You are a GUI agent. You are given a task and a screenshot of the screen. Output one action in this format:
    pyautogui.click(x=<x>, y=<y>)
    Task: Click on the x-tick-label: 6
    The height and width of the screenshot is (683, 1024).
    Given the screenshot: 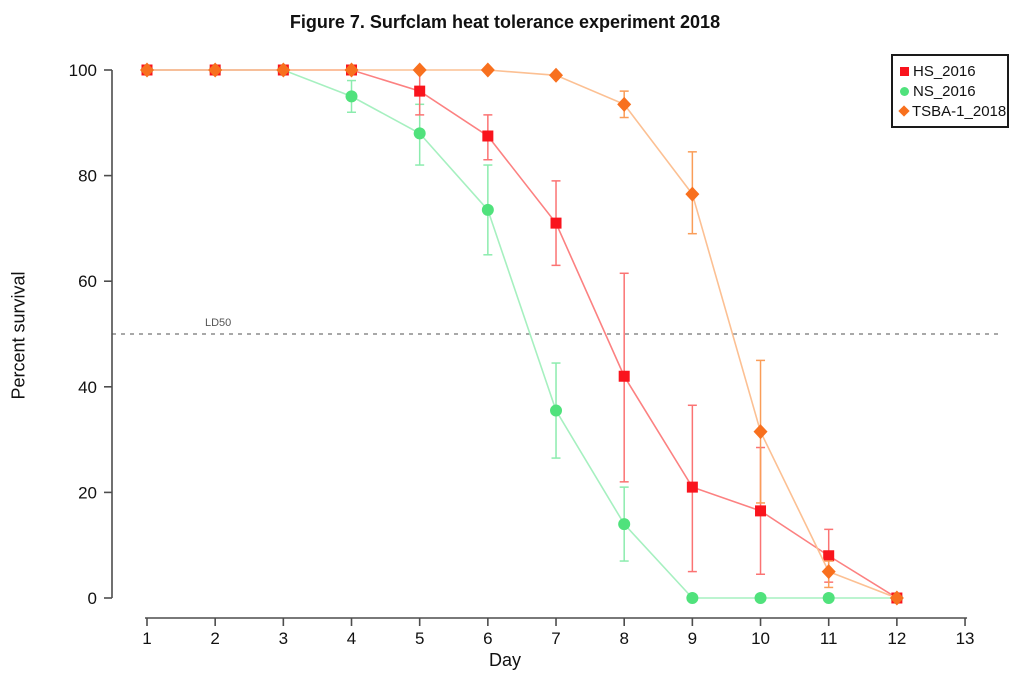 What is the action you would take?
    pyautogui.click(x=487, y=638)
    